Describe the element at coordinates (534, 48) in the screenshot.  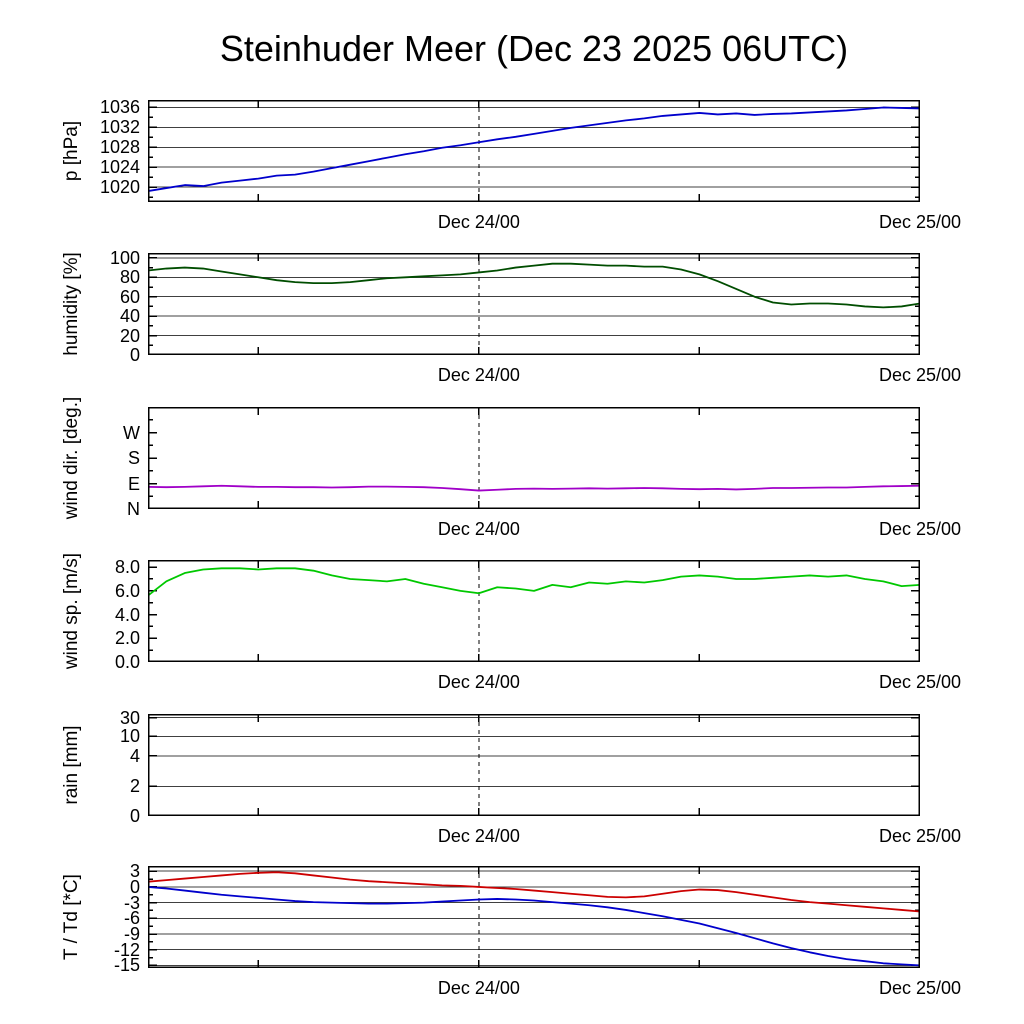
I see `chart-title: Steinhuder Meer (Dec 23 2025 06UTC)` at that location.